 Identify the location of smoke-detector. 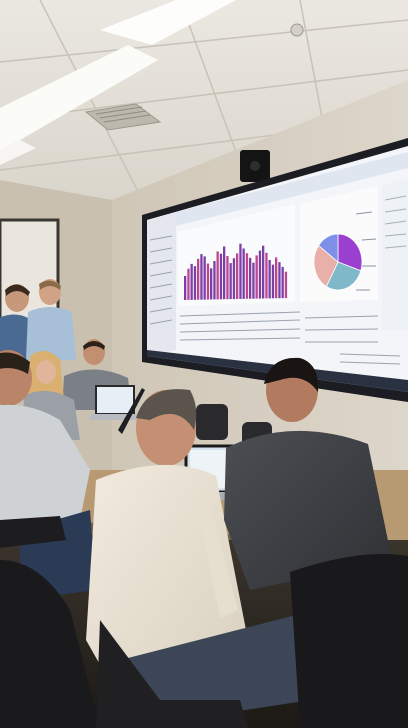
(297, 30).